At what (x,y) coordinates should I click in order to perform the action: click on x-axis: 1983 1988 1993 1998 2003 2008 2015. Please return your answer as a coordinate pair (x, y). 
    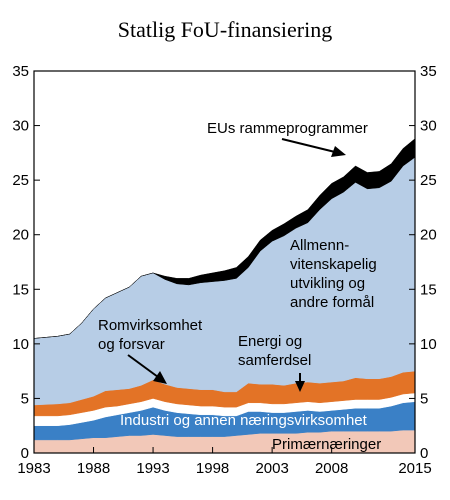
    Looking at the image, I should click on (224, 462).